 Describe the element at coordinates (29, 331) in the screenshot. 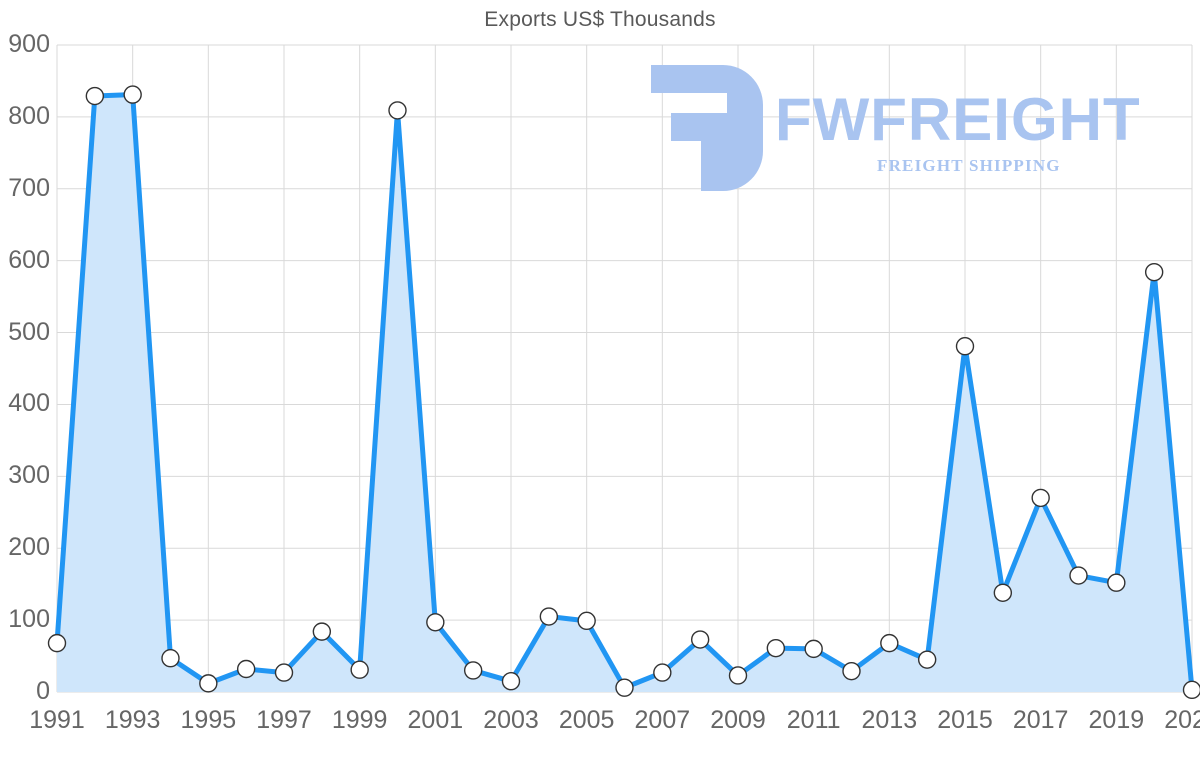

I see `y-axis-tick-label: 500` at that location.